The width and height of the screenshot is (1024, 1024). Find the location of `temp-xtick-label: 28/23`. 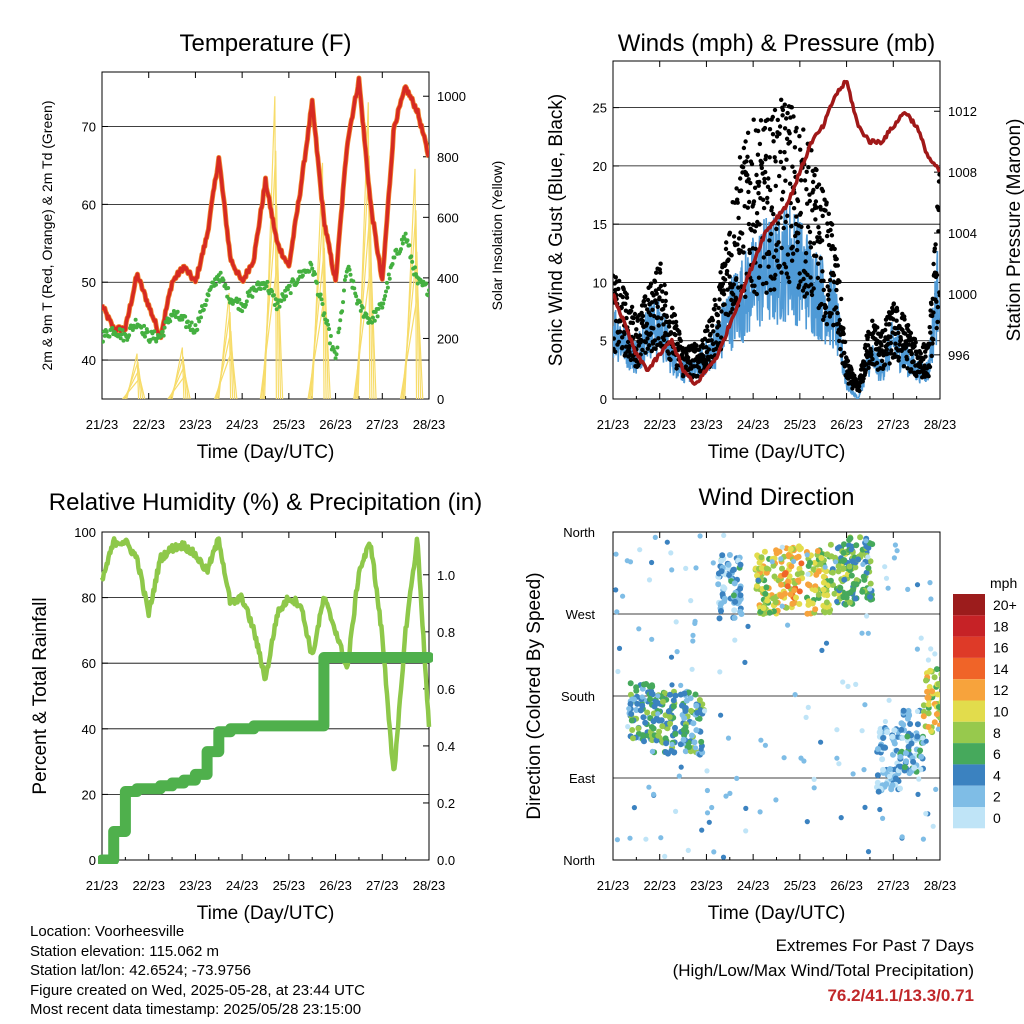

temp-xtick-label: 28/23 is located at coordinates (429, 424).